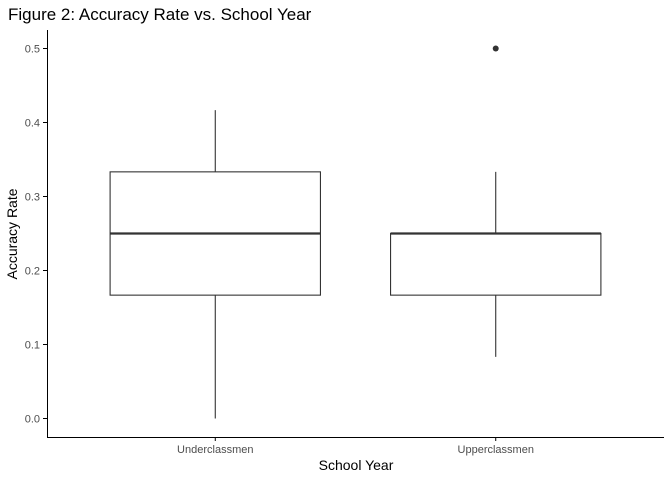 The width and height of the screenshot is (672, 480). I want to click on outlier-point, so click(495, 48).